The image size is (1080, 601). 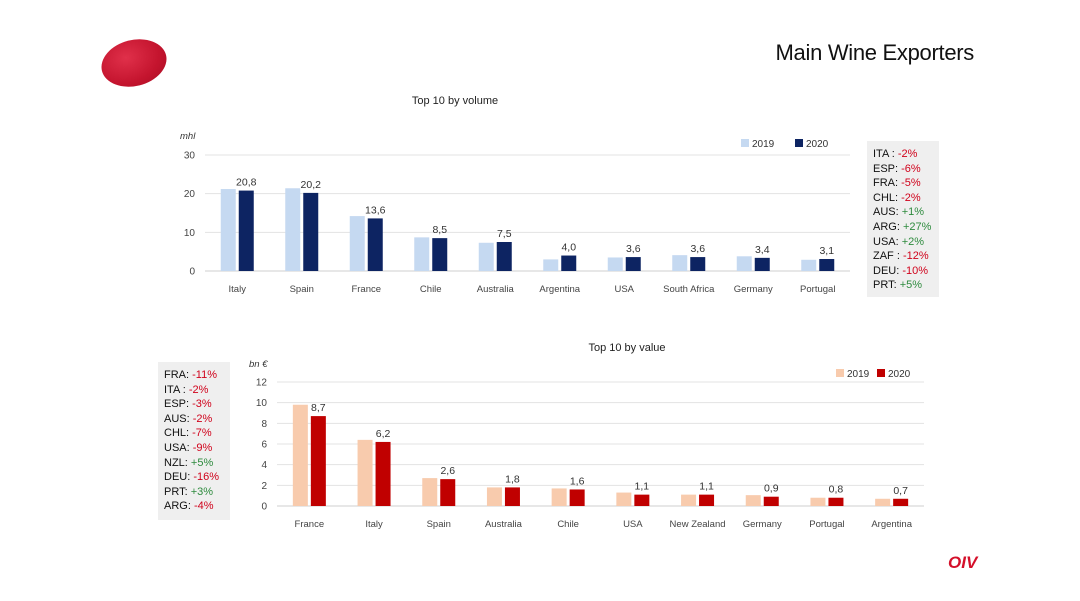 What do you see at coordinates (200, 404) in the screenshot?
I see `change-value: -3%` at bounding box center [200, 404].